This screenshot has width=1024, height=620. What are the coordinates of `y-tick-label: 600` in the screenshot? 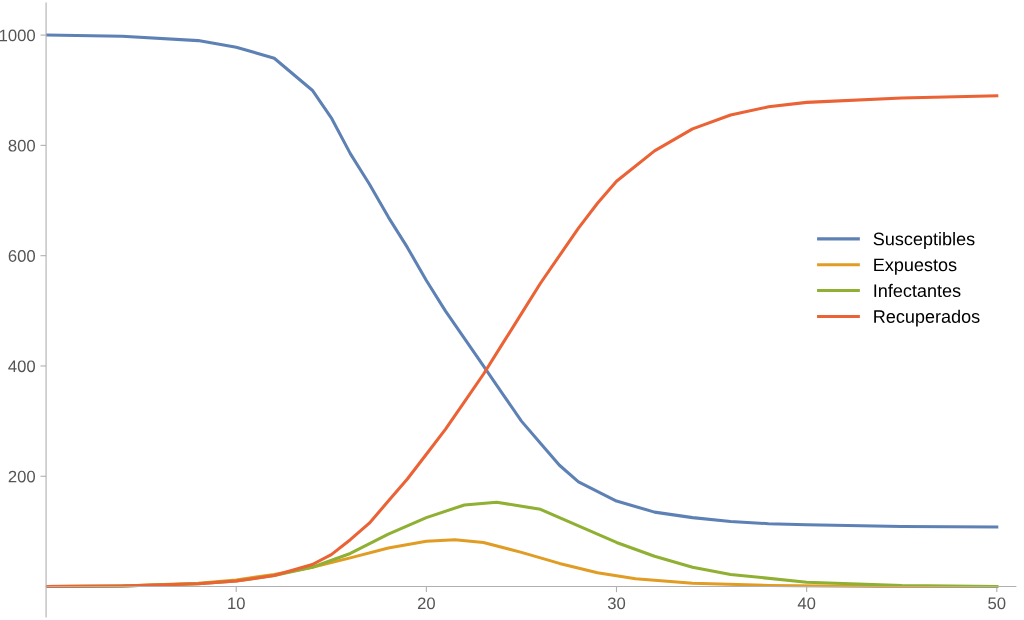 It's located at (22, 256).